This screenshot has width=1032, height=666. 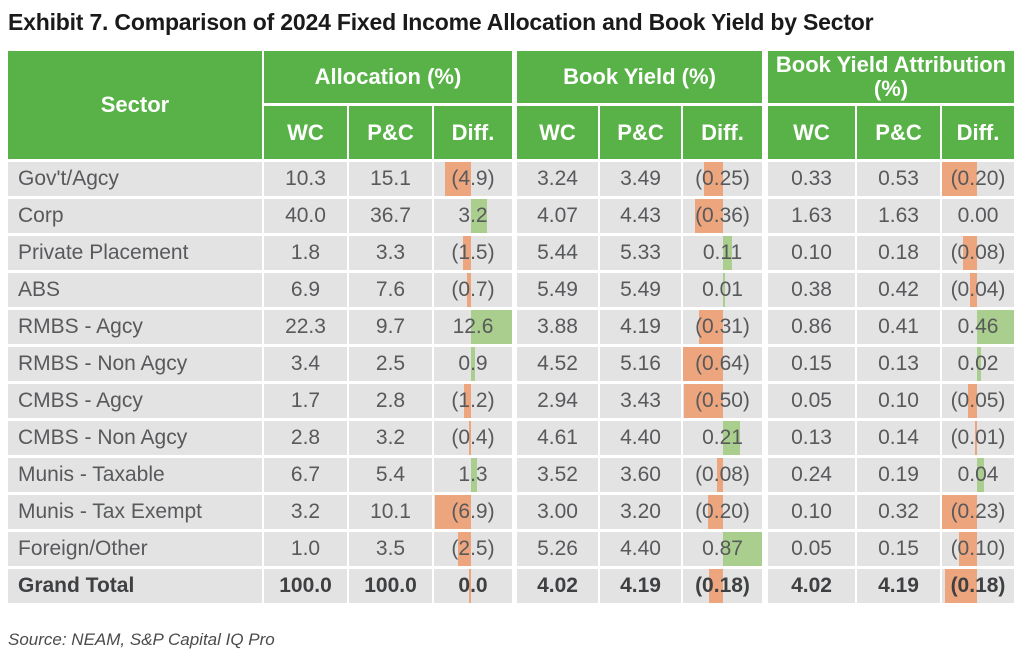 What do you see at coordinates (557, 290) in the screenshot?
I see `cell-value: 5.49` at bounding box center [557, 290].